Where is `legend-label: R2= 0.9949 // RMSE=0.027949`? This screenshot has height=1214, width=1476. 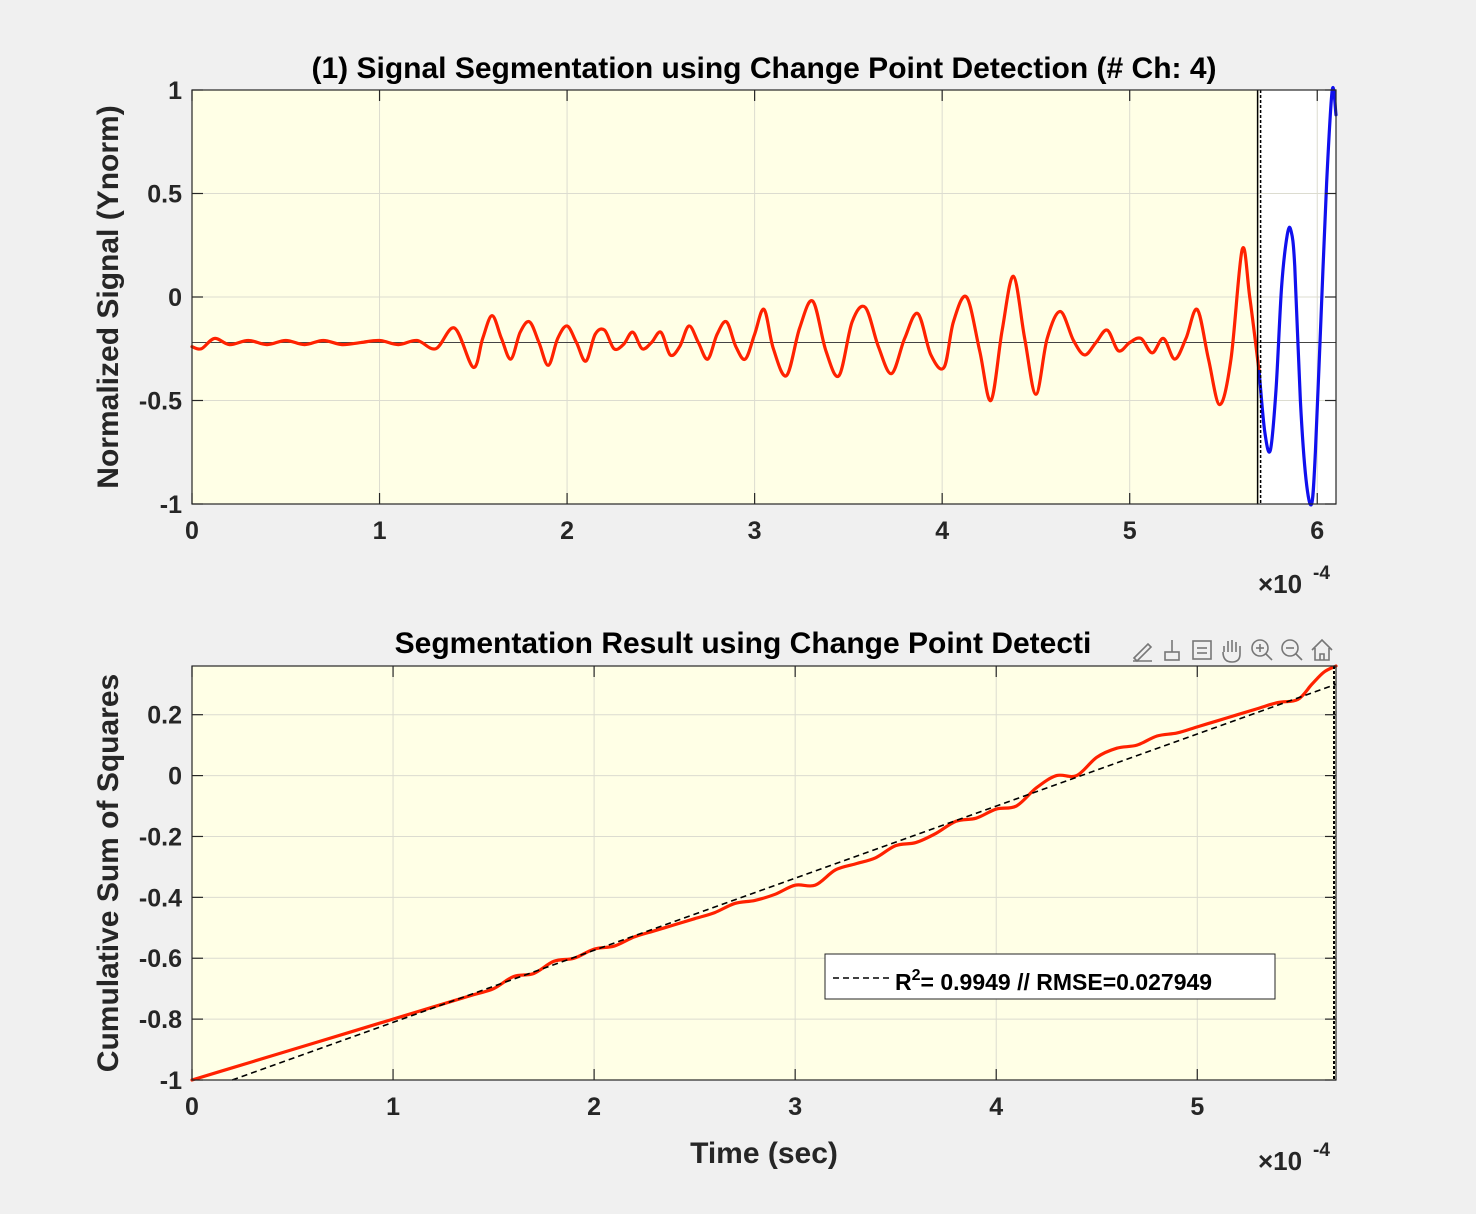 legend-label: R2= 0.9949 // RMSE=0.027949 is located at coordinates (1053, 981).